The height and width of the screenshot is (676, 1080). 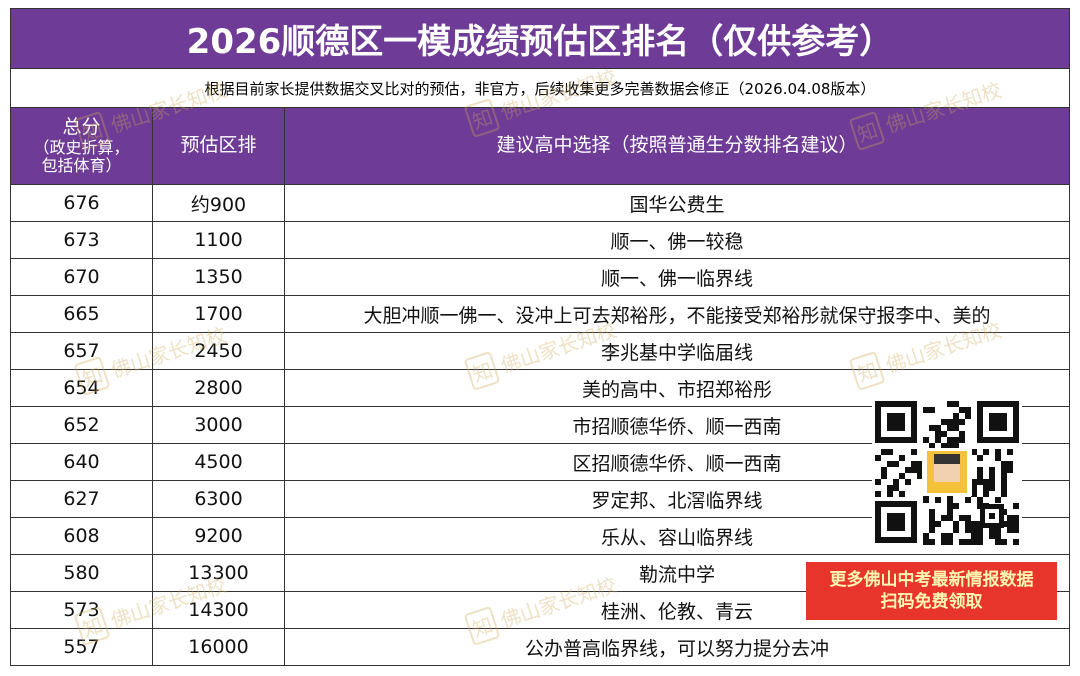 What do you see at coordinates (81, 277) in the screenshot?
I see `table-cell: 670` at bounding box center [81, 277].